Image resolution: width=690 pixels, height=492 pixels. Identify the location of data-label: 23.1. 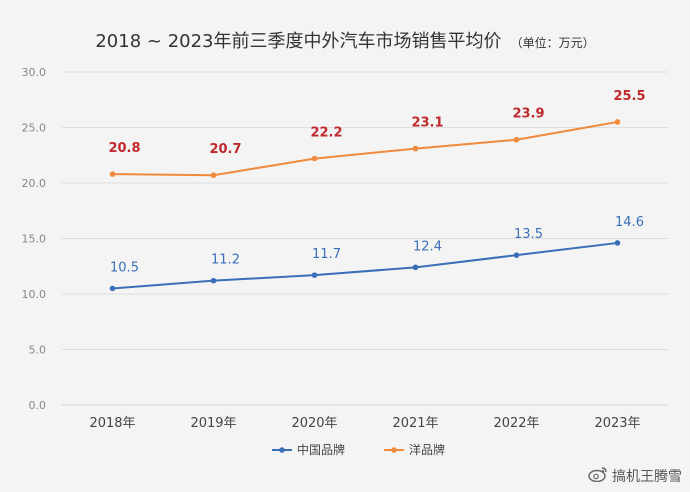
(427, 123).